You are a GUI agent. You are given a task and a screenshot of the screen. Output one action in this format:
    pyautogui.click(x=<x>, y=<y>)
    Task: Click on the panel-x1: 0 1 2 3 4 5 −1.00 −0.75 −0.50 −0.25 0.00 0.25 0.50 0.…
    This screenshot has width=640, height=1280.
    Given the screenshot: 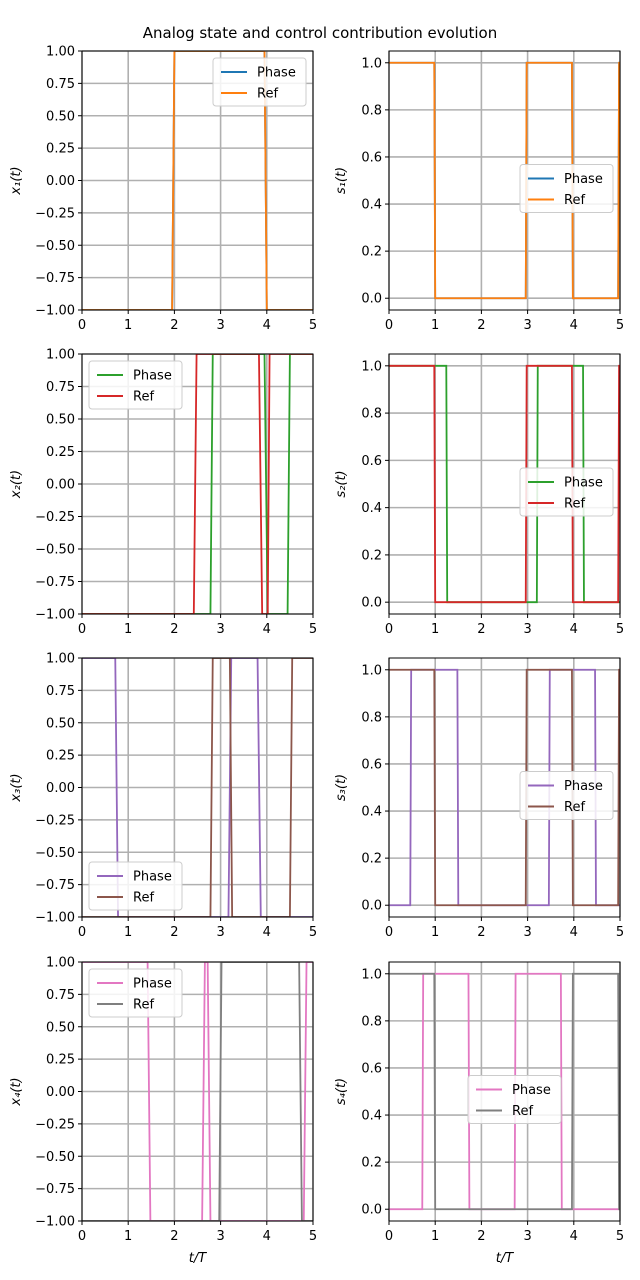 What is the action you would take?
    pyautogui.click(x=163, y=189)
    